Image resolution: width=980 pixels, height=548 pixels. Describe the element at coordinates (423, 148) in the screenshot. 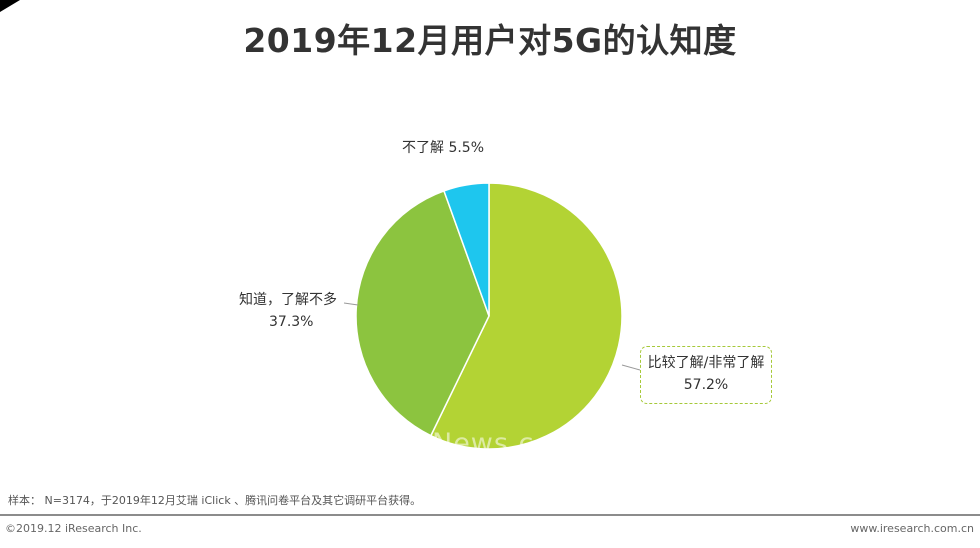

I see `slice-label-notknow-name: 不了解` at that location.